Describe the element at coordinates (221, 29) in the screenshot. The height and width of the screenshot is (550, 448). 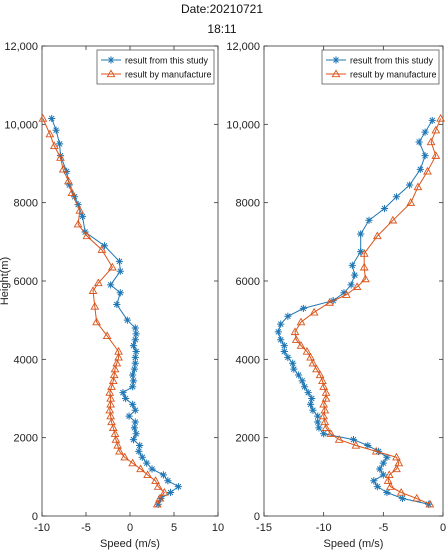
I see `figure-title-time: 18:11` at that location.